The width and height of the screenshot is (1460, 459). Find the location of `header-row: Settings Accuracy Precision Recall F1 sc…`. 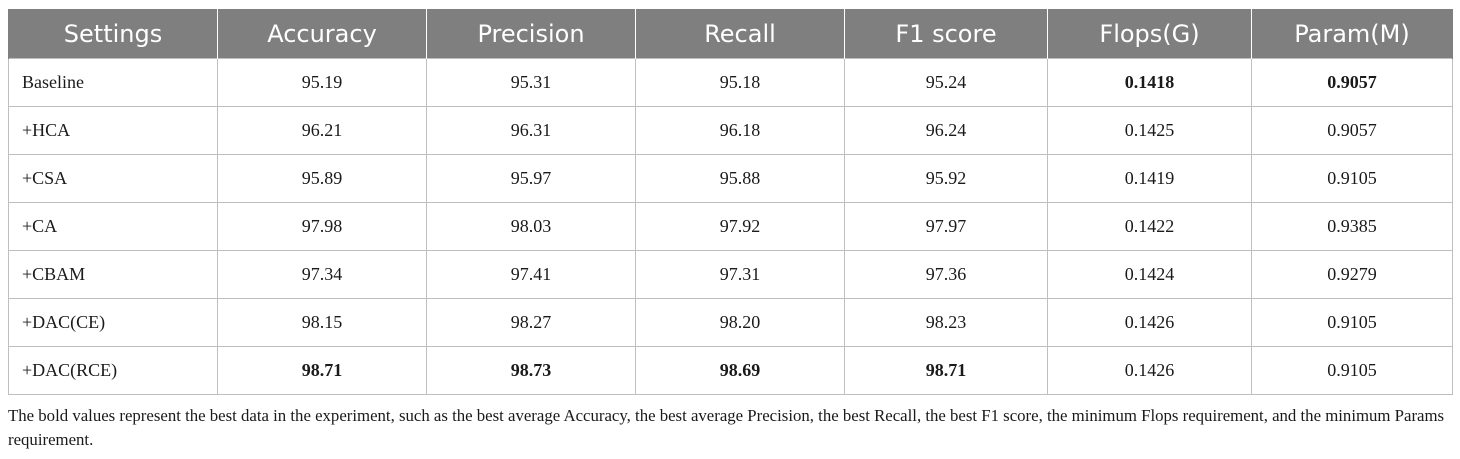

header-row: Settings Accuracy Precision Recall F1 sc… is located at coordinates (730, 34).